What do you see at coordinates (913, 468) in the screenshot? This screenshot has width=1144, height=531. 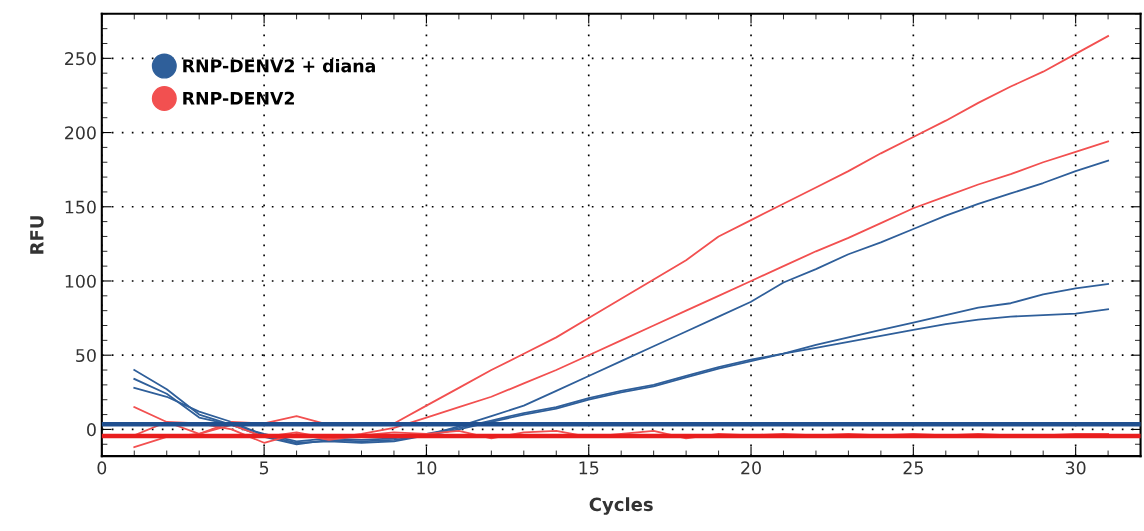 I see `x-tick-label: 25` at bounding box center [913, 468].